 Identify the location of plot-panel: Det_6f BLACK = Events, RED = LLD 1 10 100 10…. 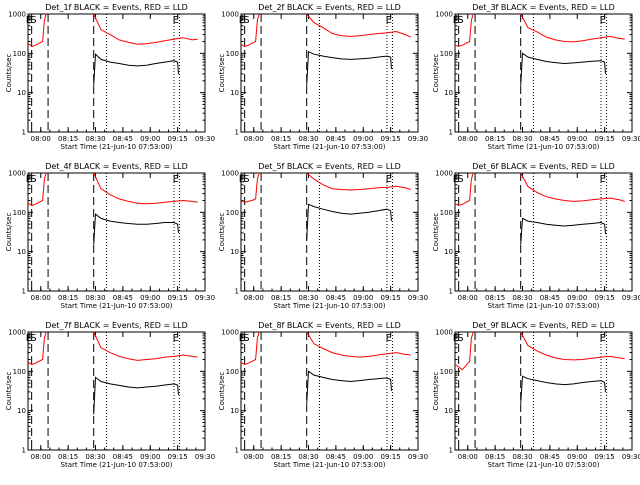
(536, 236).